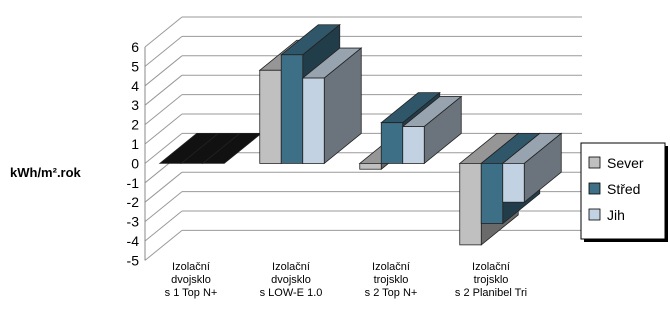  Describe the element at coordinates (135, 163) in the screenshot. I see `y-tick-label: 0` at that location.